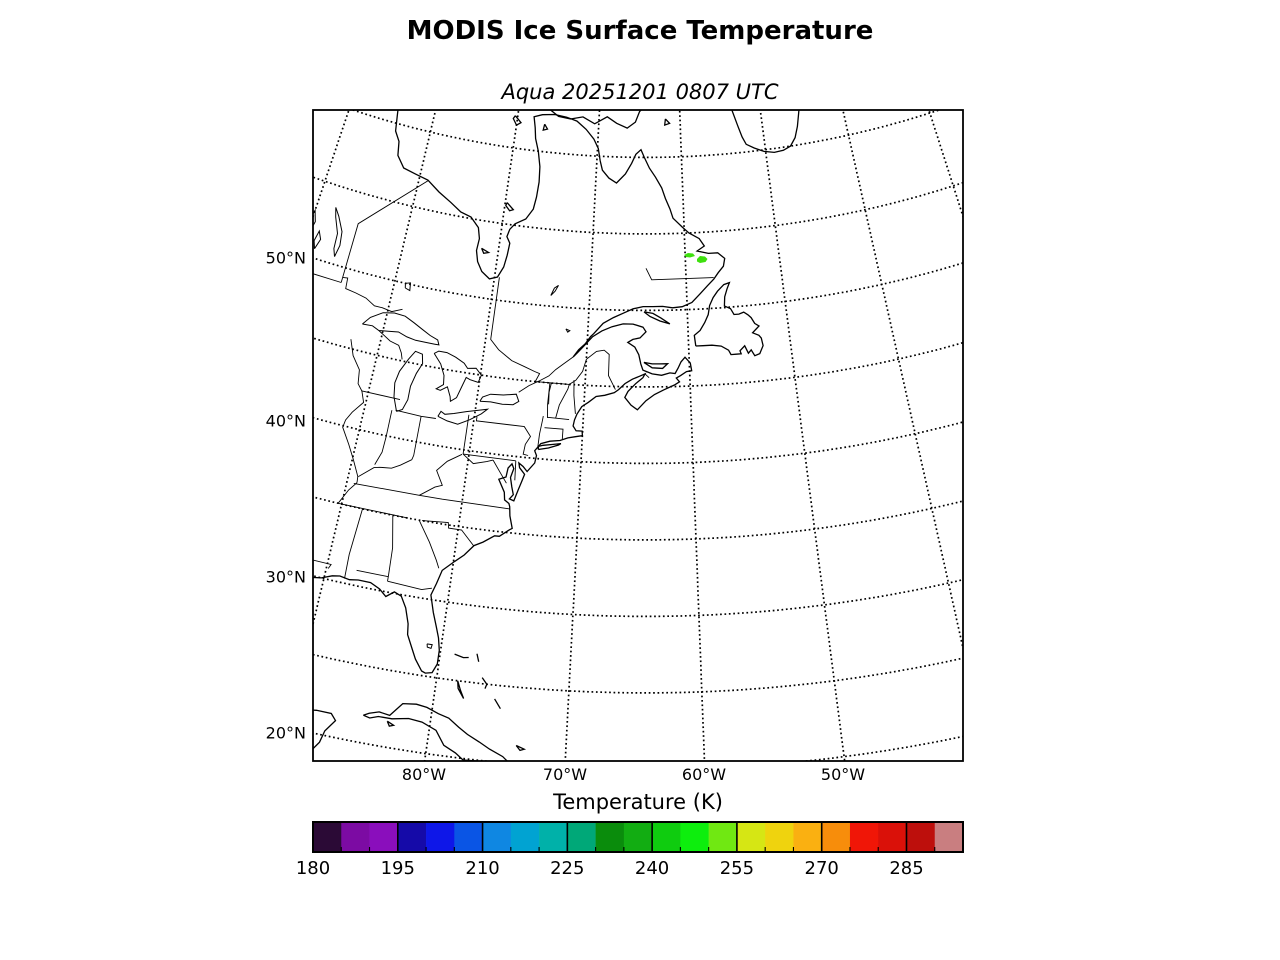 Image resolution: width=1280 pixels, height=960 pixels. What do you see at coordinates (567, 868) in the screenshot?
I see `colorbar-tick-label-225: 225` at bounding box center [567, 868].